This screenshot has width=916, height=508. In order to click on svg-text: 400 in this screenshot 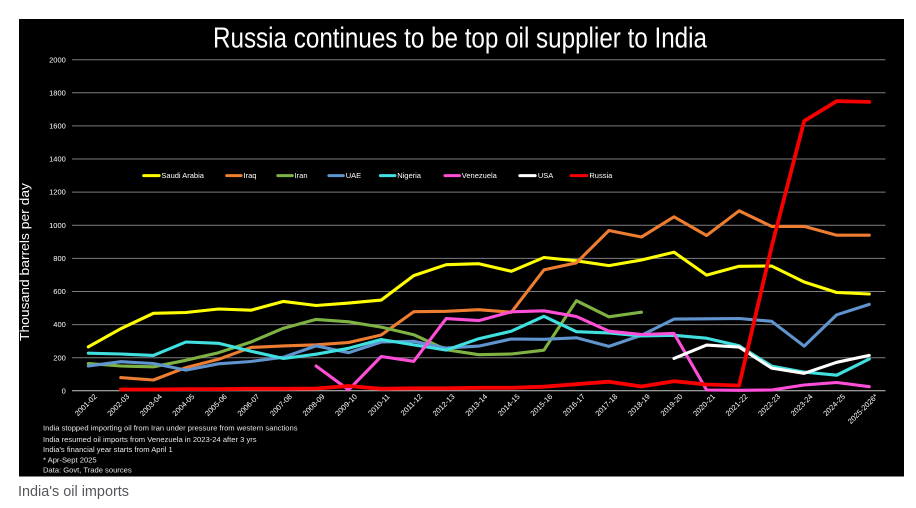, I will do `click(59, 324)`.